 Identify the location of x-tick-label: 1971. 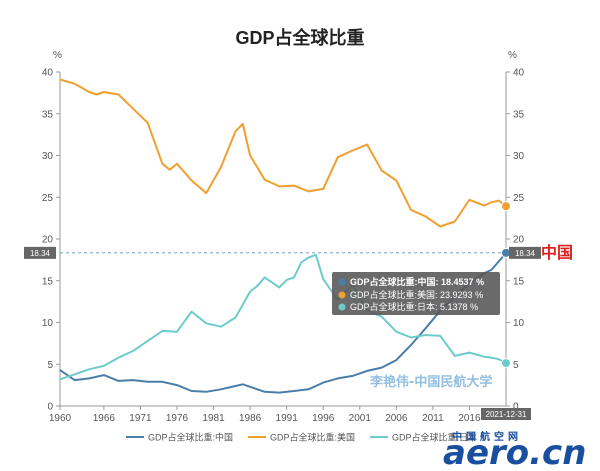
(140, 418).